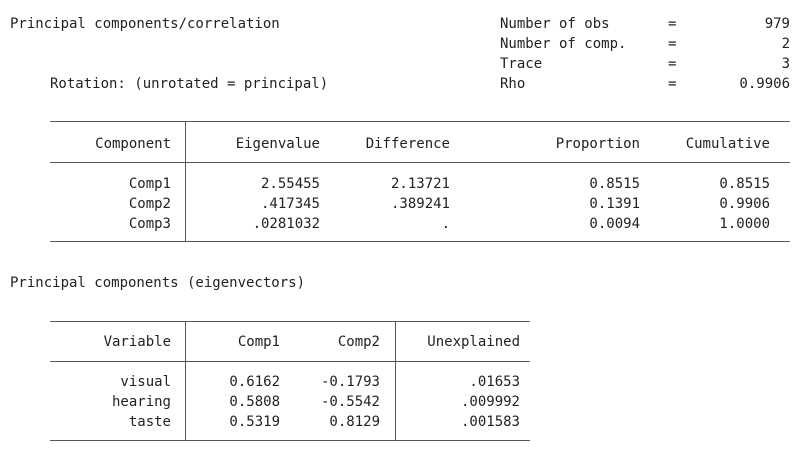 This screenshot has height=450, width=806. What do you see at coordinates (555, 24) in the screenshot?
I see `stat-label-obs: Number of obs` at bounding box center [555, 24].